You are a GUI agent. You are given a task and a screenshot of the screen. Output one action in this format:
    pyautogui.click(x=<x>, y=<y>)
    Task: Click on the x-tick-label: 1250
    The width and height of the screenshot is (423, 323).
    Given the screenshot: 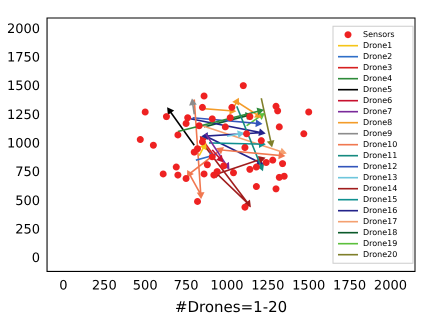 What is the action you would take?
    pyautogui.click(x=267, y=286)
    